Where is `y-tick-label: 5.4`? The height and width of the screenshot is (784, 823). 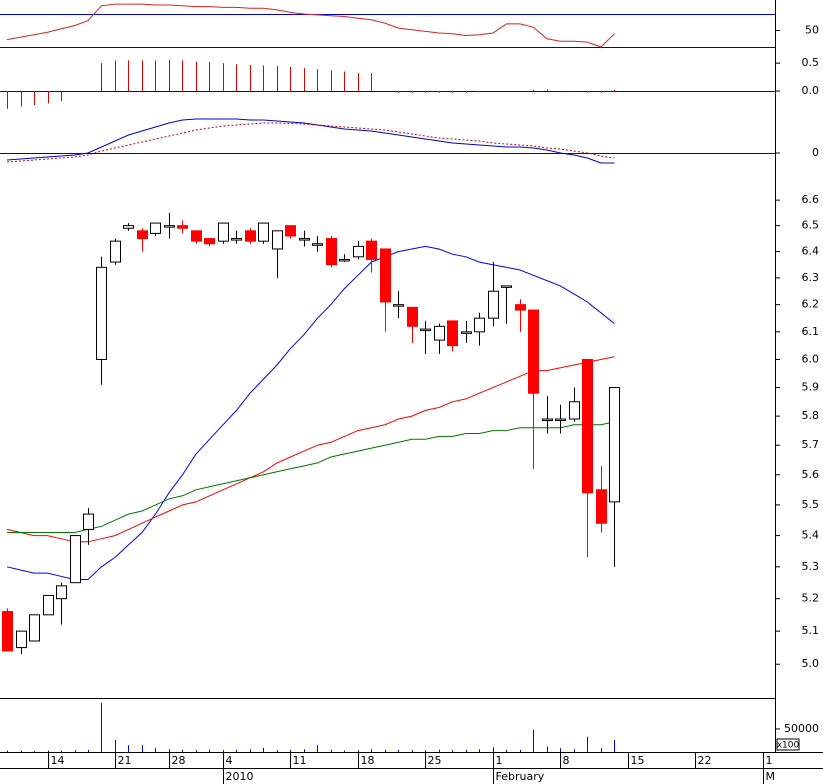 y-tick-label: 5.4 is located at coordinates (811, 535).